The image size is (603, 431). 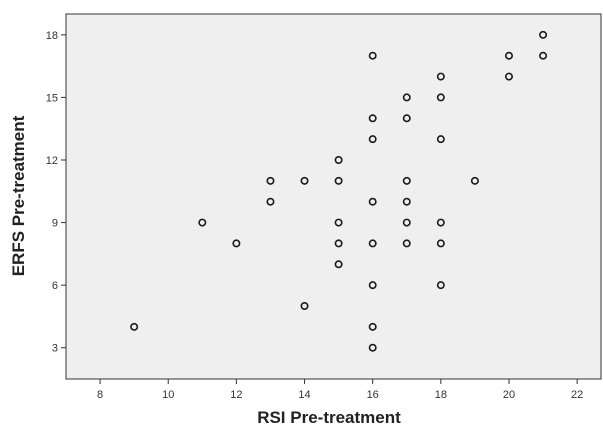 What do you see at coordinates (52, 98) in the screenshot?
I see `y-tick-label: 15` at bounding box center [52, 98].